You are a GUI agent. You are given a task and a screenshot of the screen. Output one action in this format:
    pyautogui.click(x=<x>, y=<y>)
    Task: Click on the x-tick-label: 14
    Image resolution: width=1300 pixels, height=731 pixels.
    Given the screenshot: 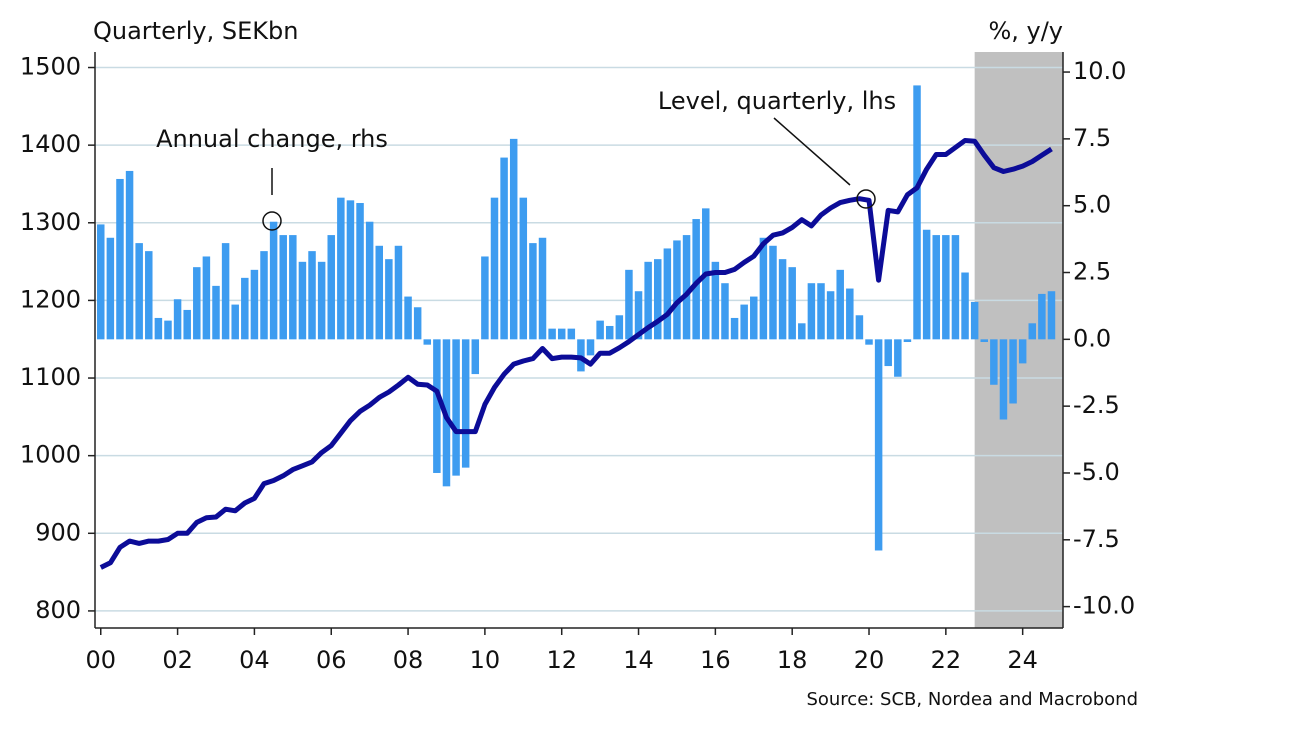 What is the action you would take?
    pyautogui.click(x=638, y=660)
    